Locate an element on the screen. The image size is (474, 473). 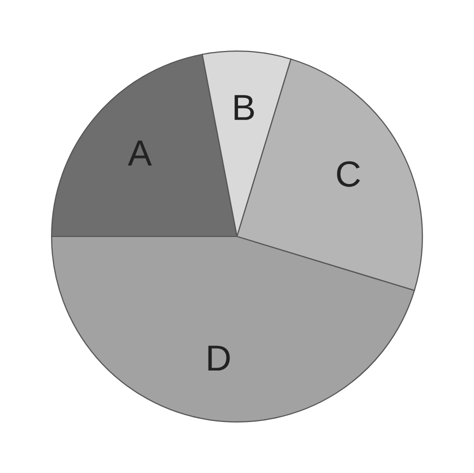
slice-label: A is located at coordinates (140, 153).